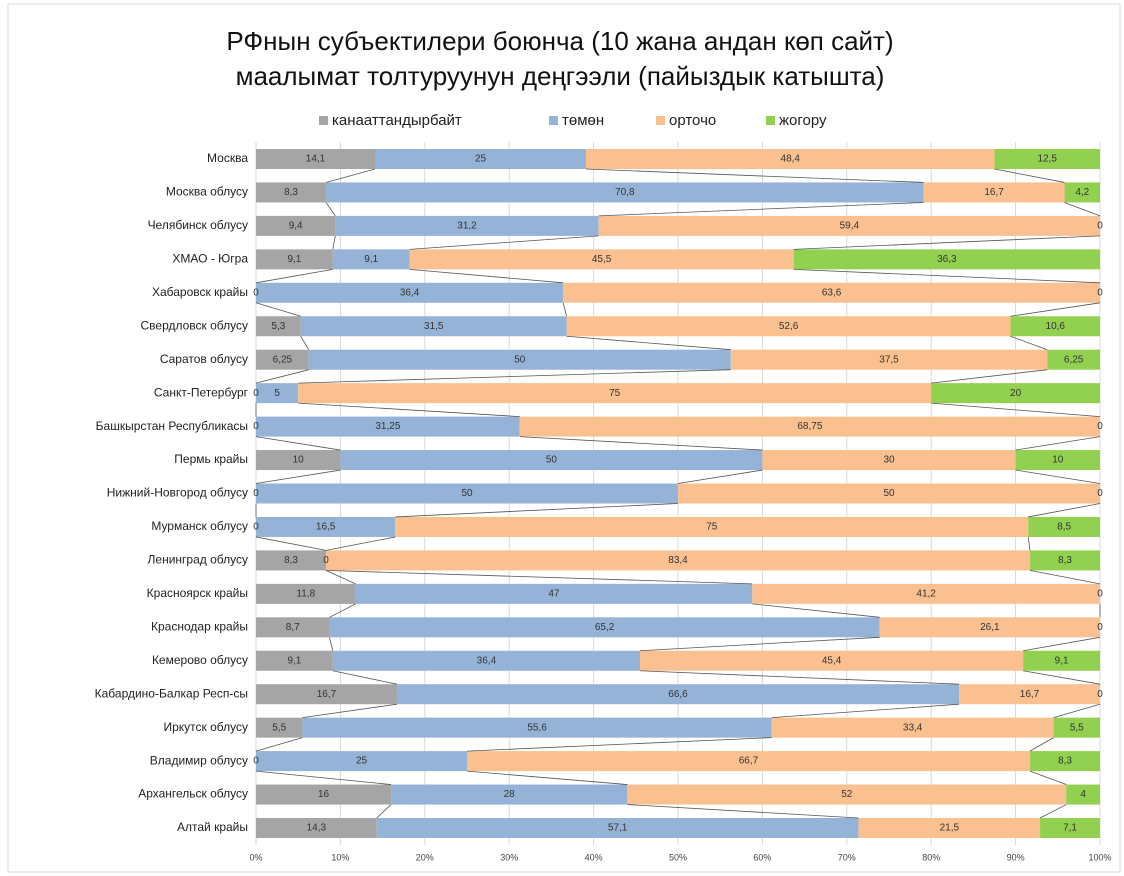 Image resolution: width=1124 pixels, height=876 pixels. I want to click on data-label: 16,7, so click(327, 694).